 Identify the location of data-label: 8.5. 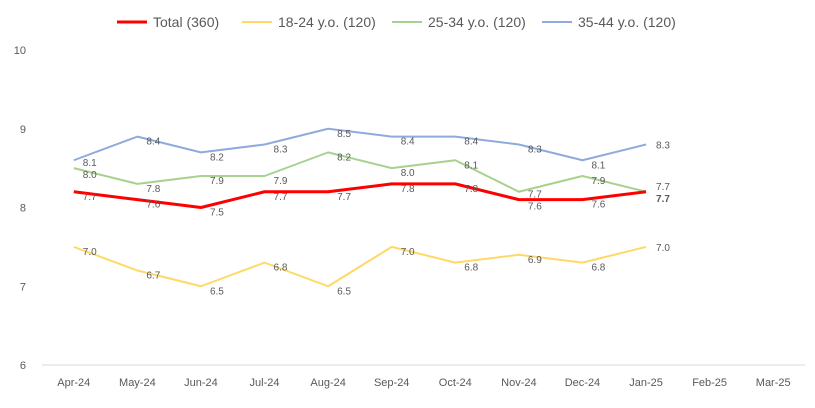
(344, 134).